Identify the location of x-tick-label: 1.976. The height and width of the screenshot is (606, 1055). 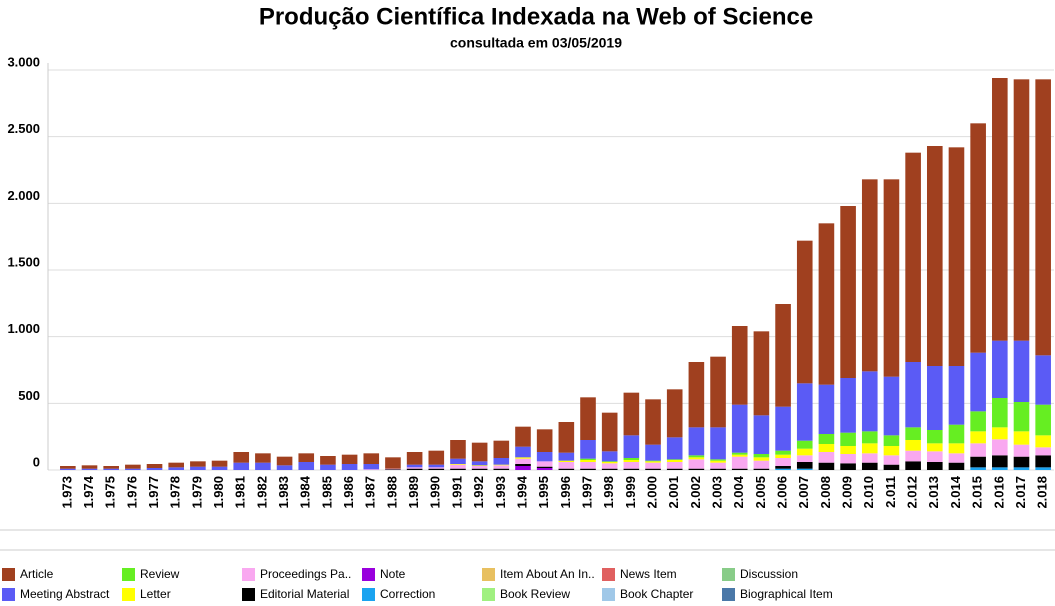
(131, 492).